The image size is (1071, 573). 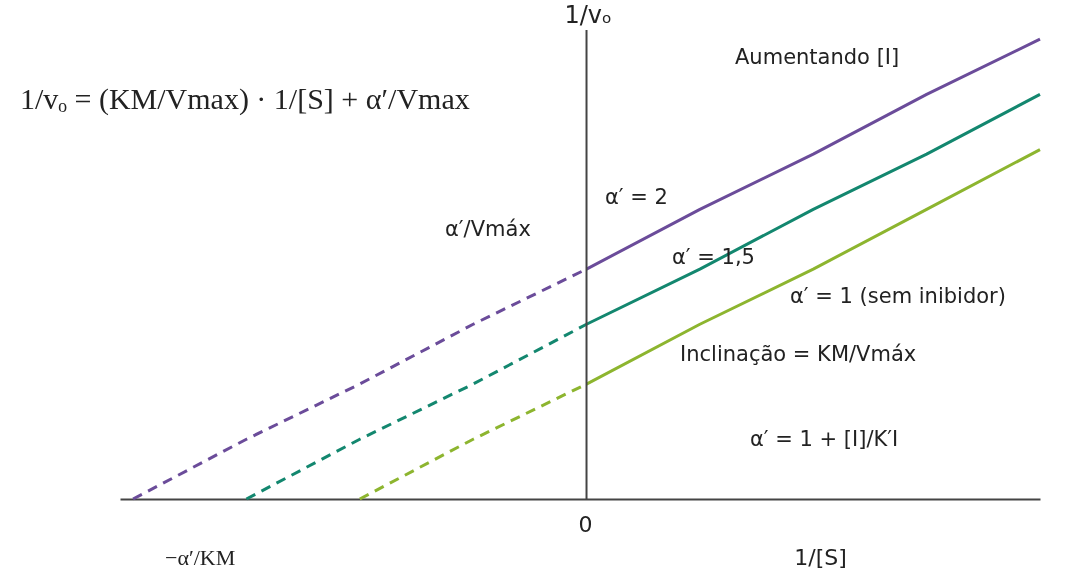 What do you see at coordinates (200, 557) in the screenshot?
I see `text: −α′/KM` at bounding box center [200, 557].